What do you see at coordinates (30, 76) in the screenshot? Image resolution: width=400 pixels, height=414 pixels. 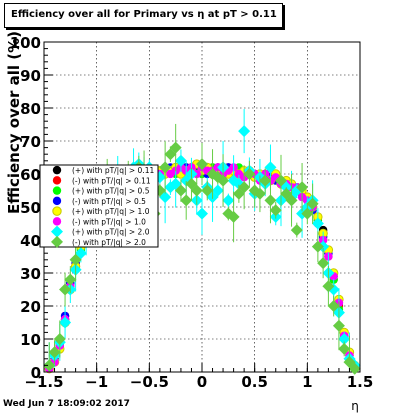 I see `y-tick-label: 90` at bounding box center [30, 76].